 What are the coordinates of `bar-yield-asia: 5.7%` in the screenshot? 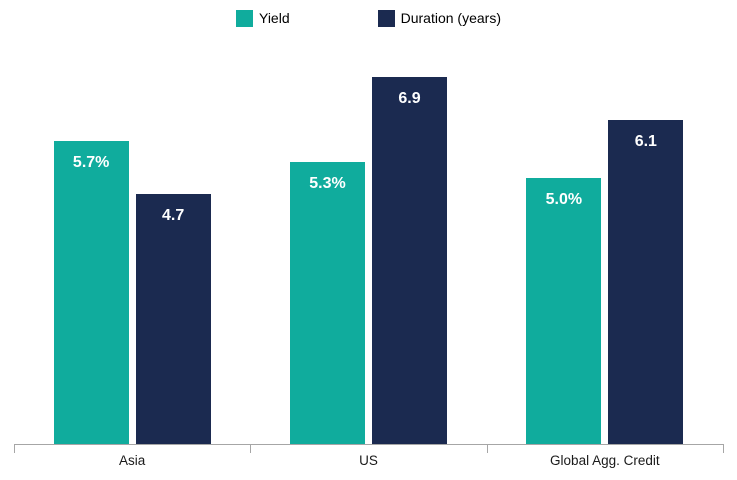 It's located at (91, 292).